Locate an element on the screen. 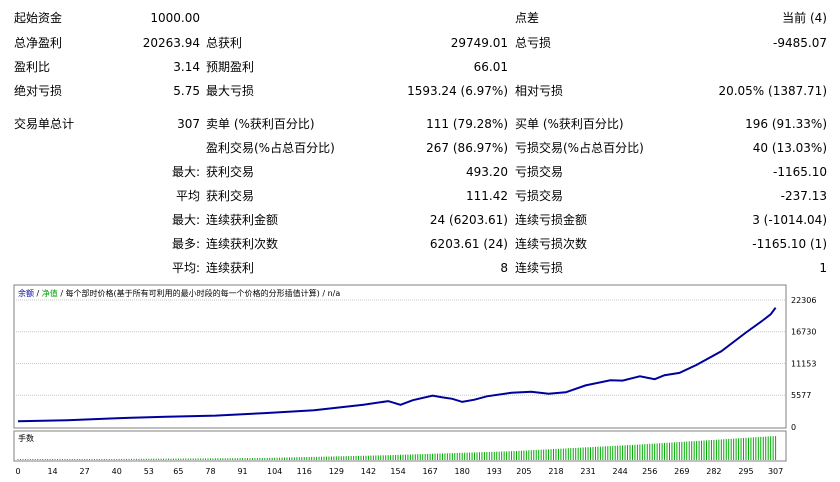 This screenshot has height=482, width=840. average-consecutive-losses-label: 连续亏损 is located at coordinates (539, 268).